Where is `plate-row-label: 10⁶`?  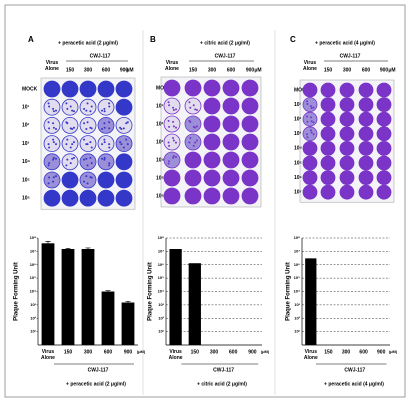
plate-row-label: 10⁶ is located at coordinates (298, 178).